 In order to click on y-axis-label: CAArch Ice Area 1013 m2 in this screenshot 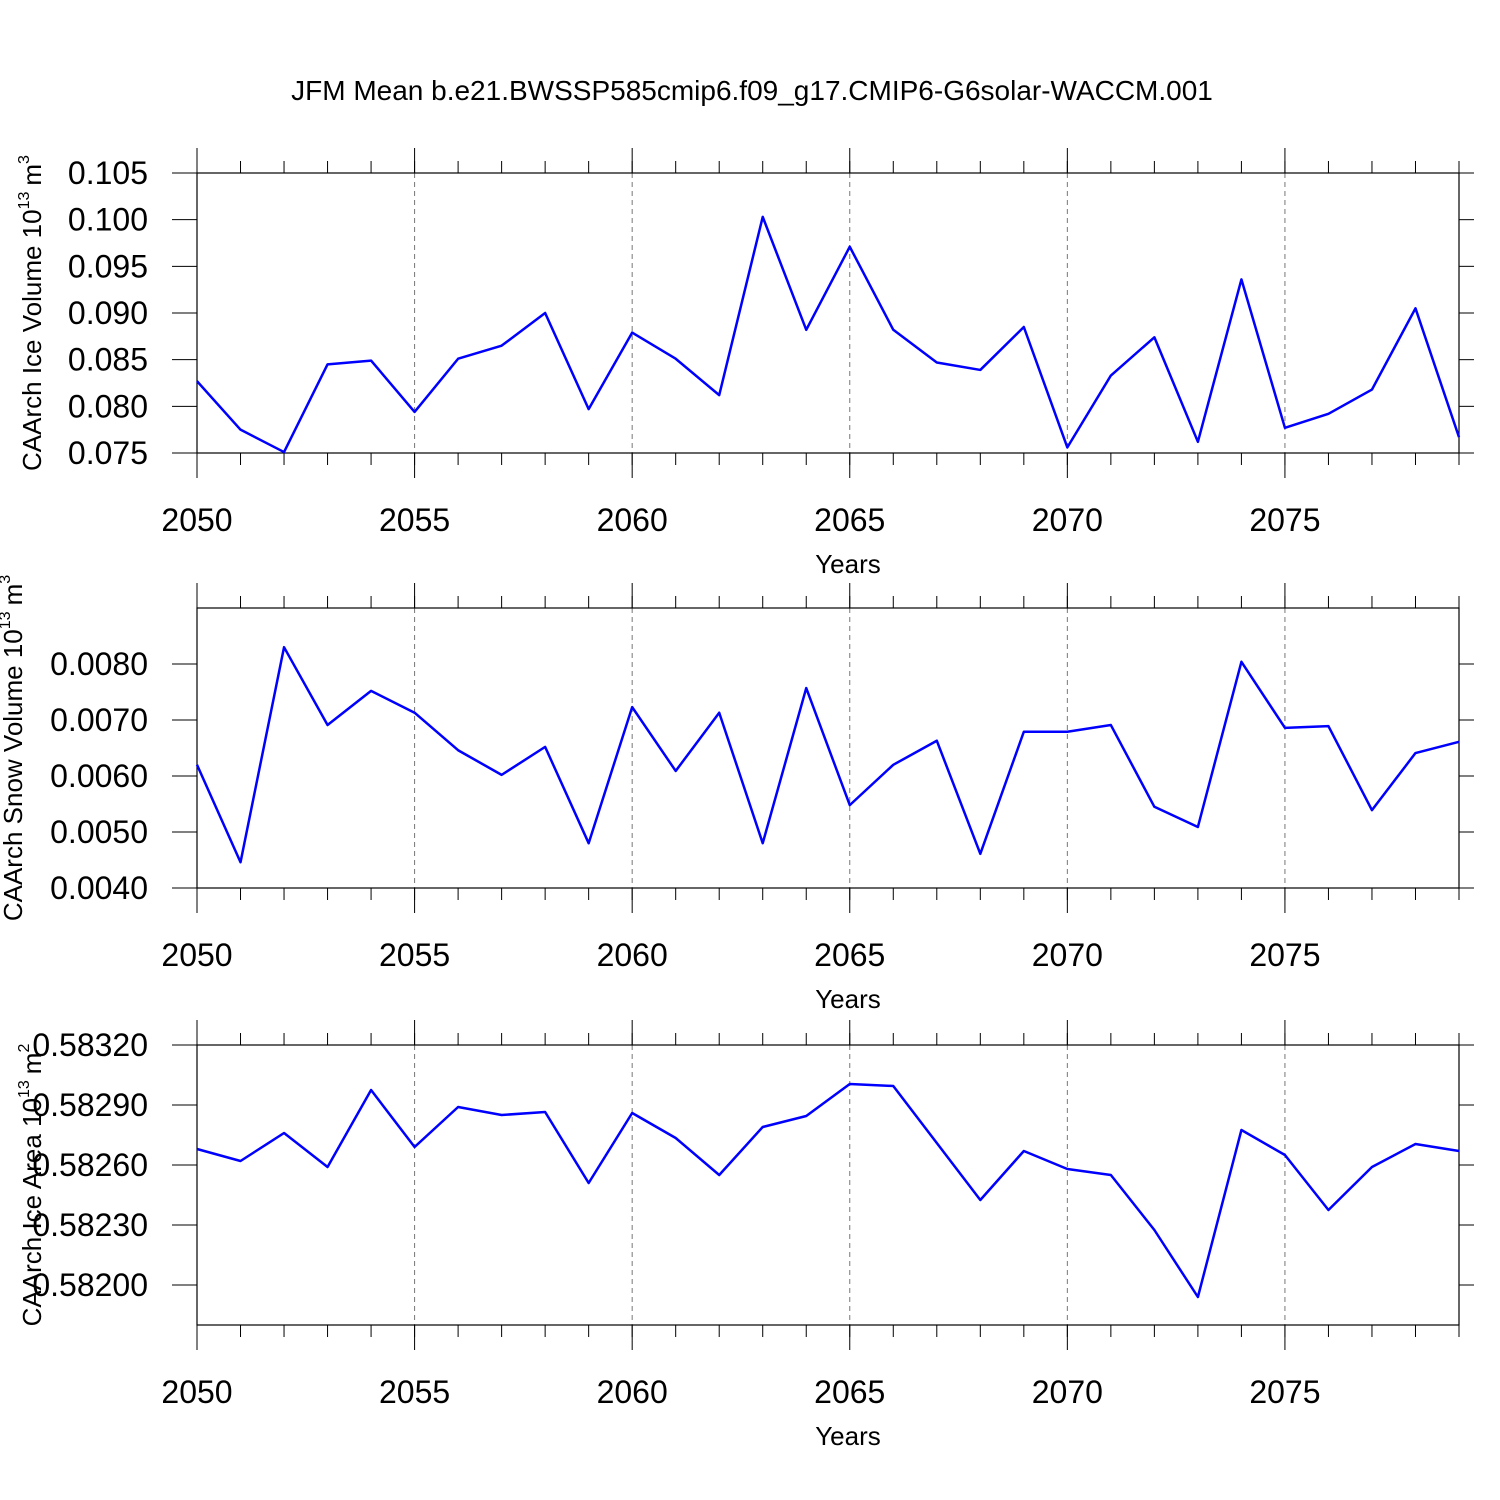, I will do `click(31, 1185)`.